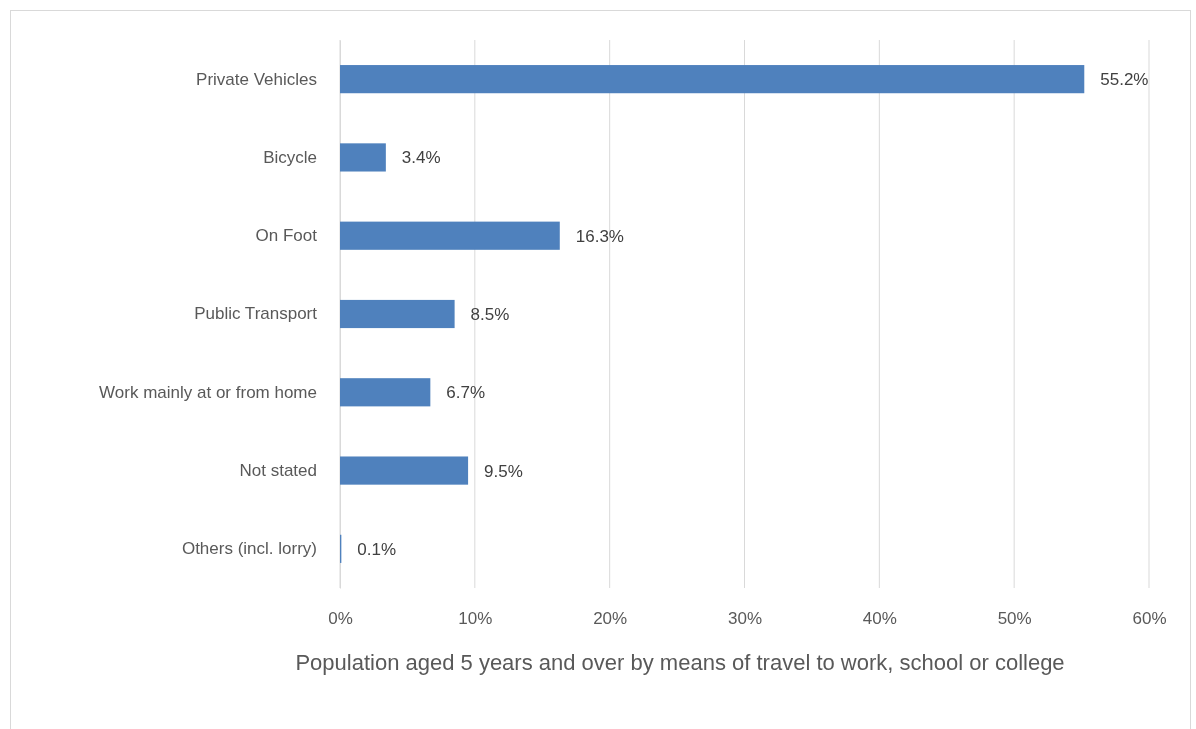  What do you see at coordinates (745, 619) in the screenshot?
I see `x-tick-label: 30%` at bounding box center [745, 619].